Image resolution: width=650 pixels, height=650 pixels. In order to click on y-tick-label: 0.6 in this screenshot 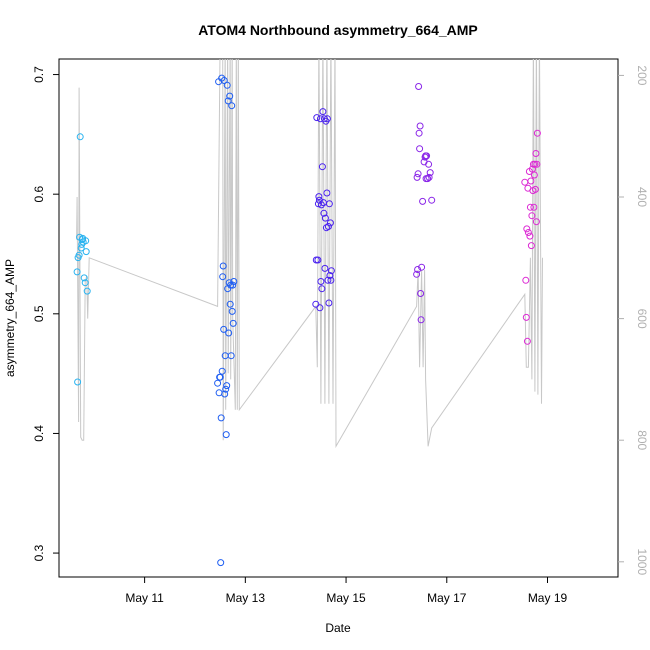, I will do `click(39, 194)`.